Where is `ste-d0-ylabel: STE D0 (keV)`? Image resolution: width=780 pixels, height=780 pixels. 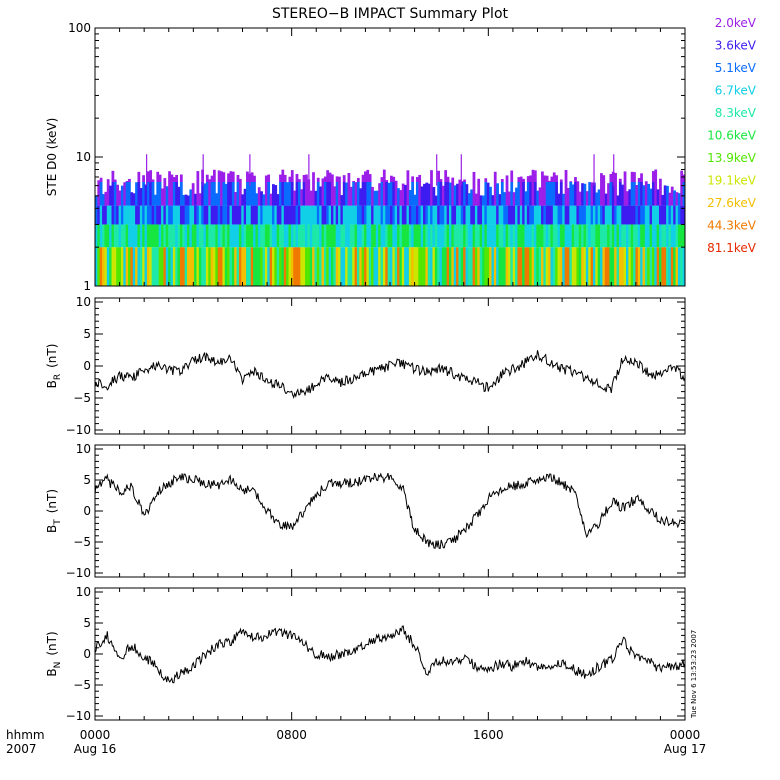 ste-d0-ylabel: STE D0 (keV) is located at coordinates (52, 157).